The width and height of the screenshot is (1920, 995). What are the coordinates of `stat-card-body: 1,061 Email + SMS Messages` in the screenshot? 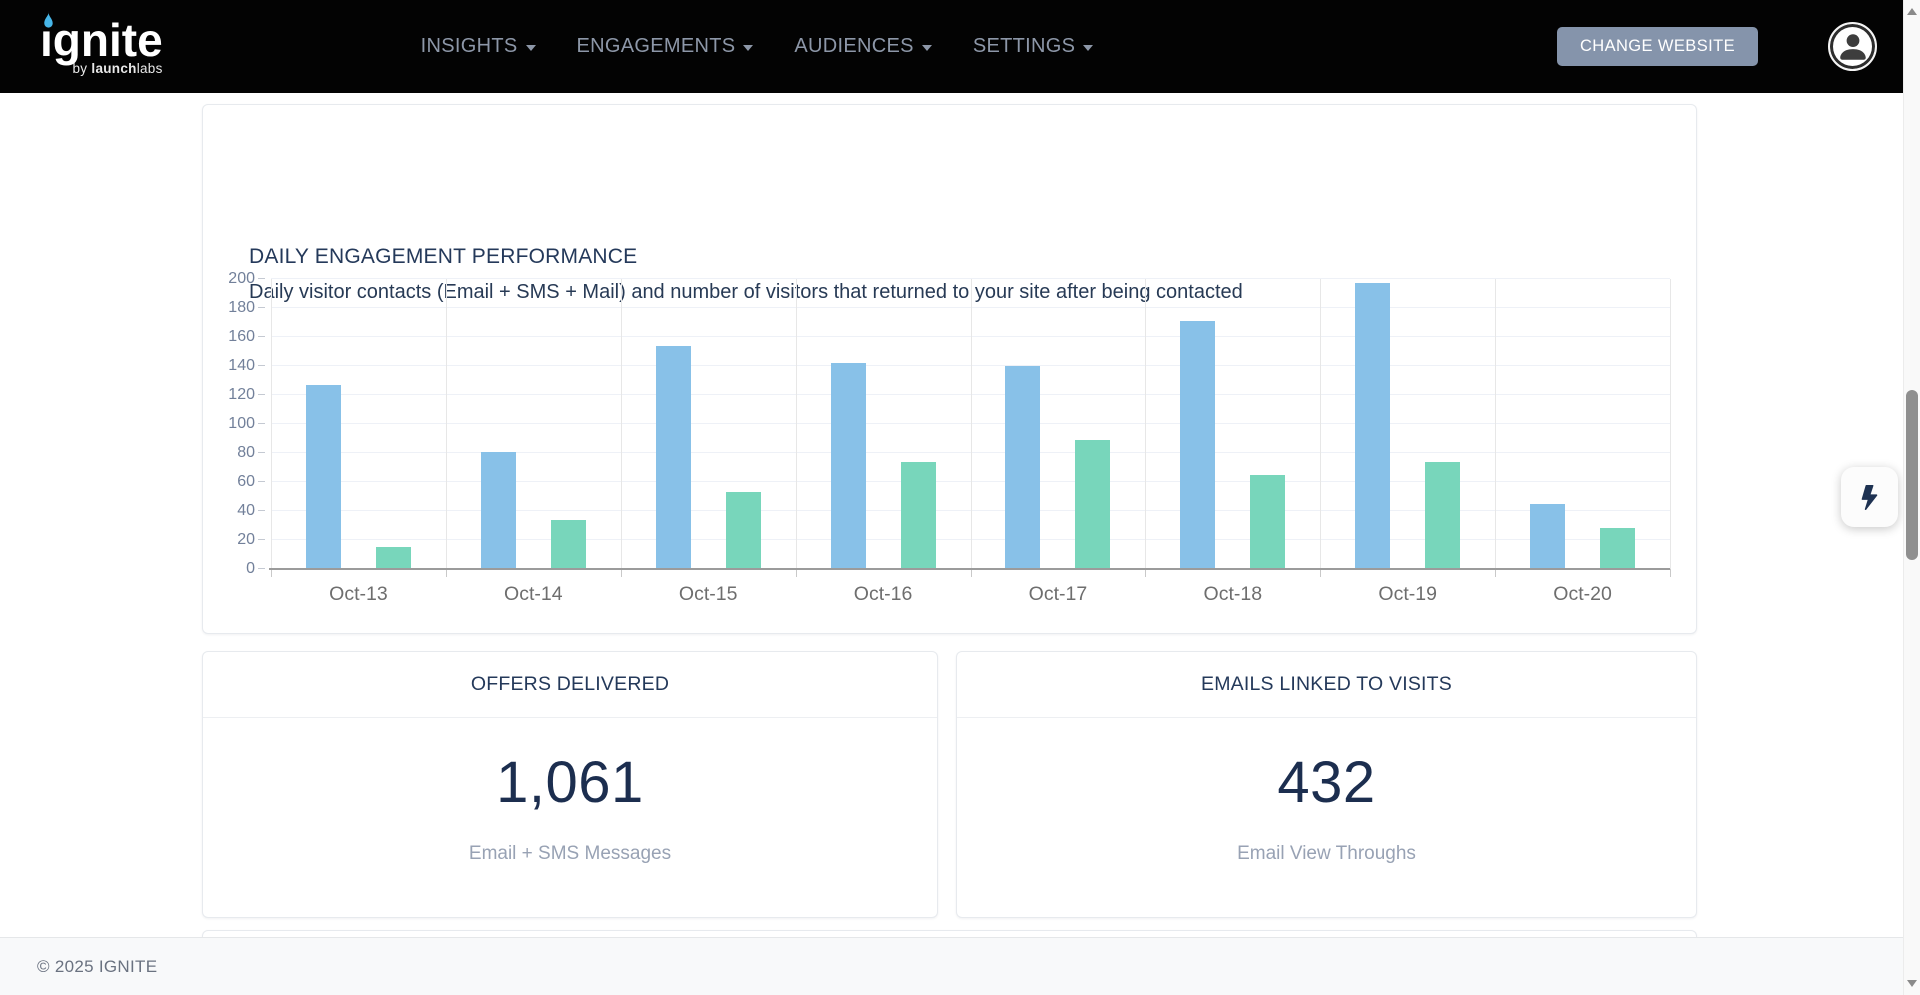 It's located at (570, 791).